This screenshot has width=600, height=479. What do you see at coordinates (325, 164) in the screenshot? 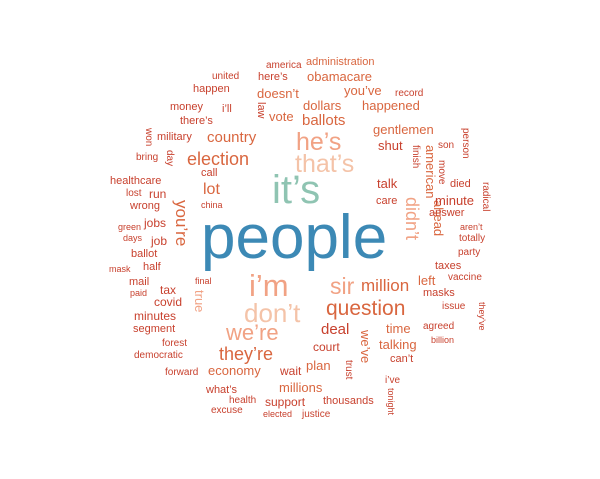
I see `word: that’s` at bounding box center [325, 164].